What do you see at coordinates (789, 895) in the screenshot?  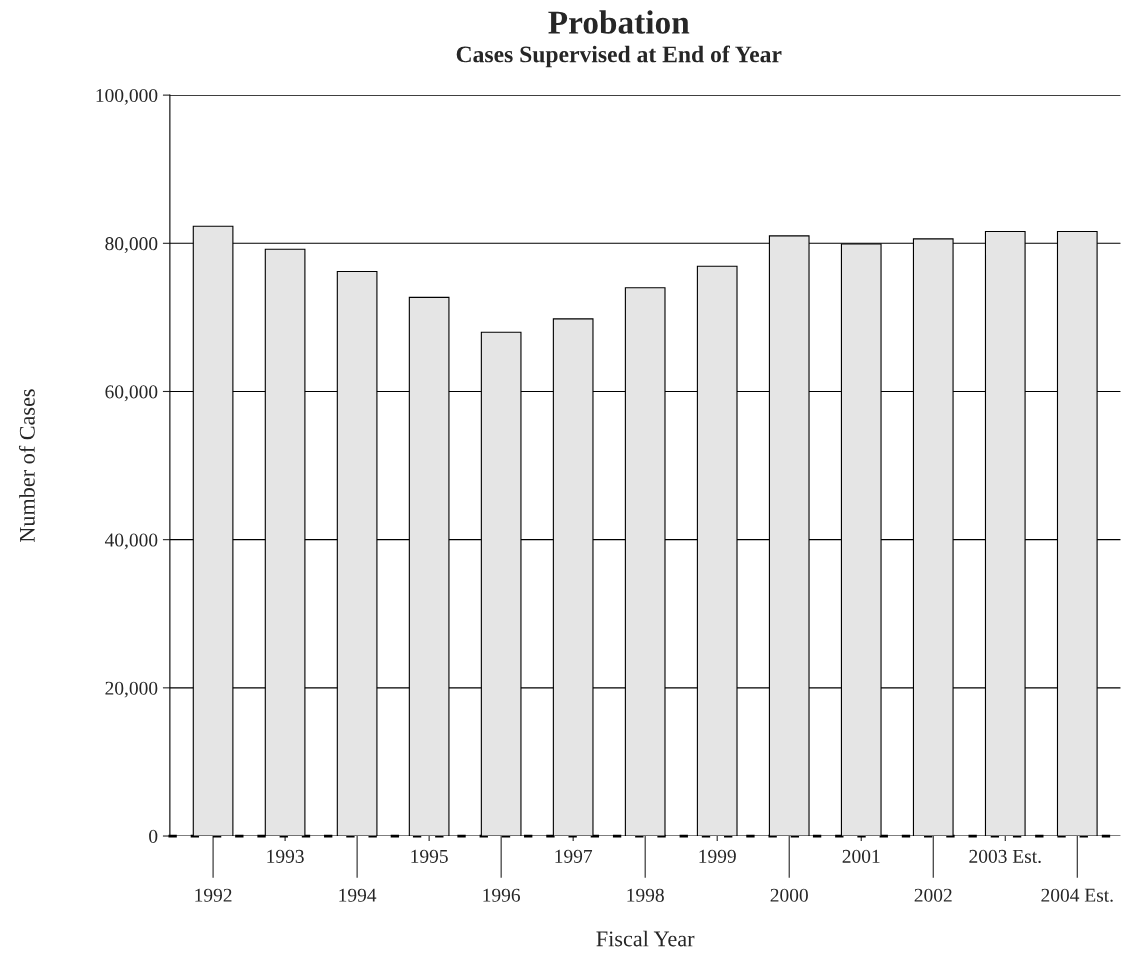 I see `x-tick-label: 2000` at bounding box center [789, 895].